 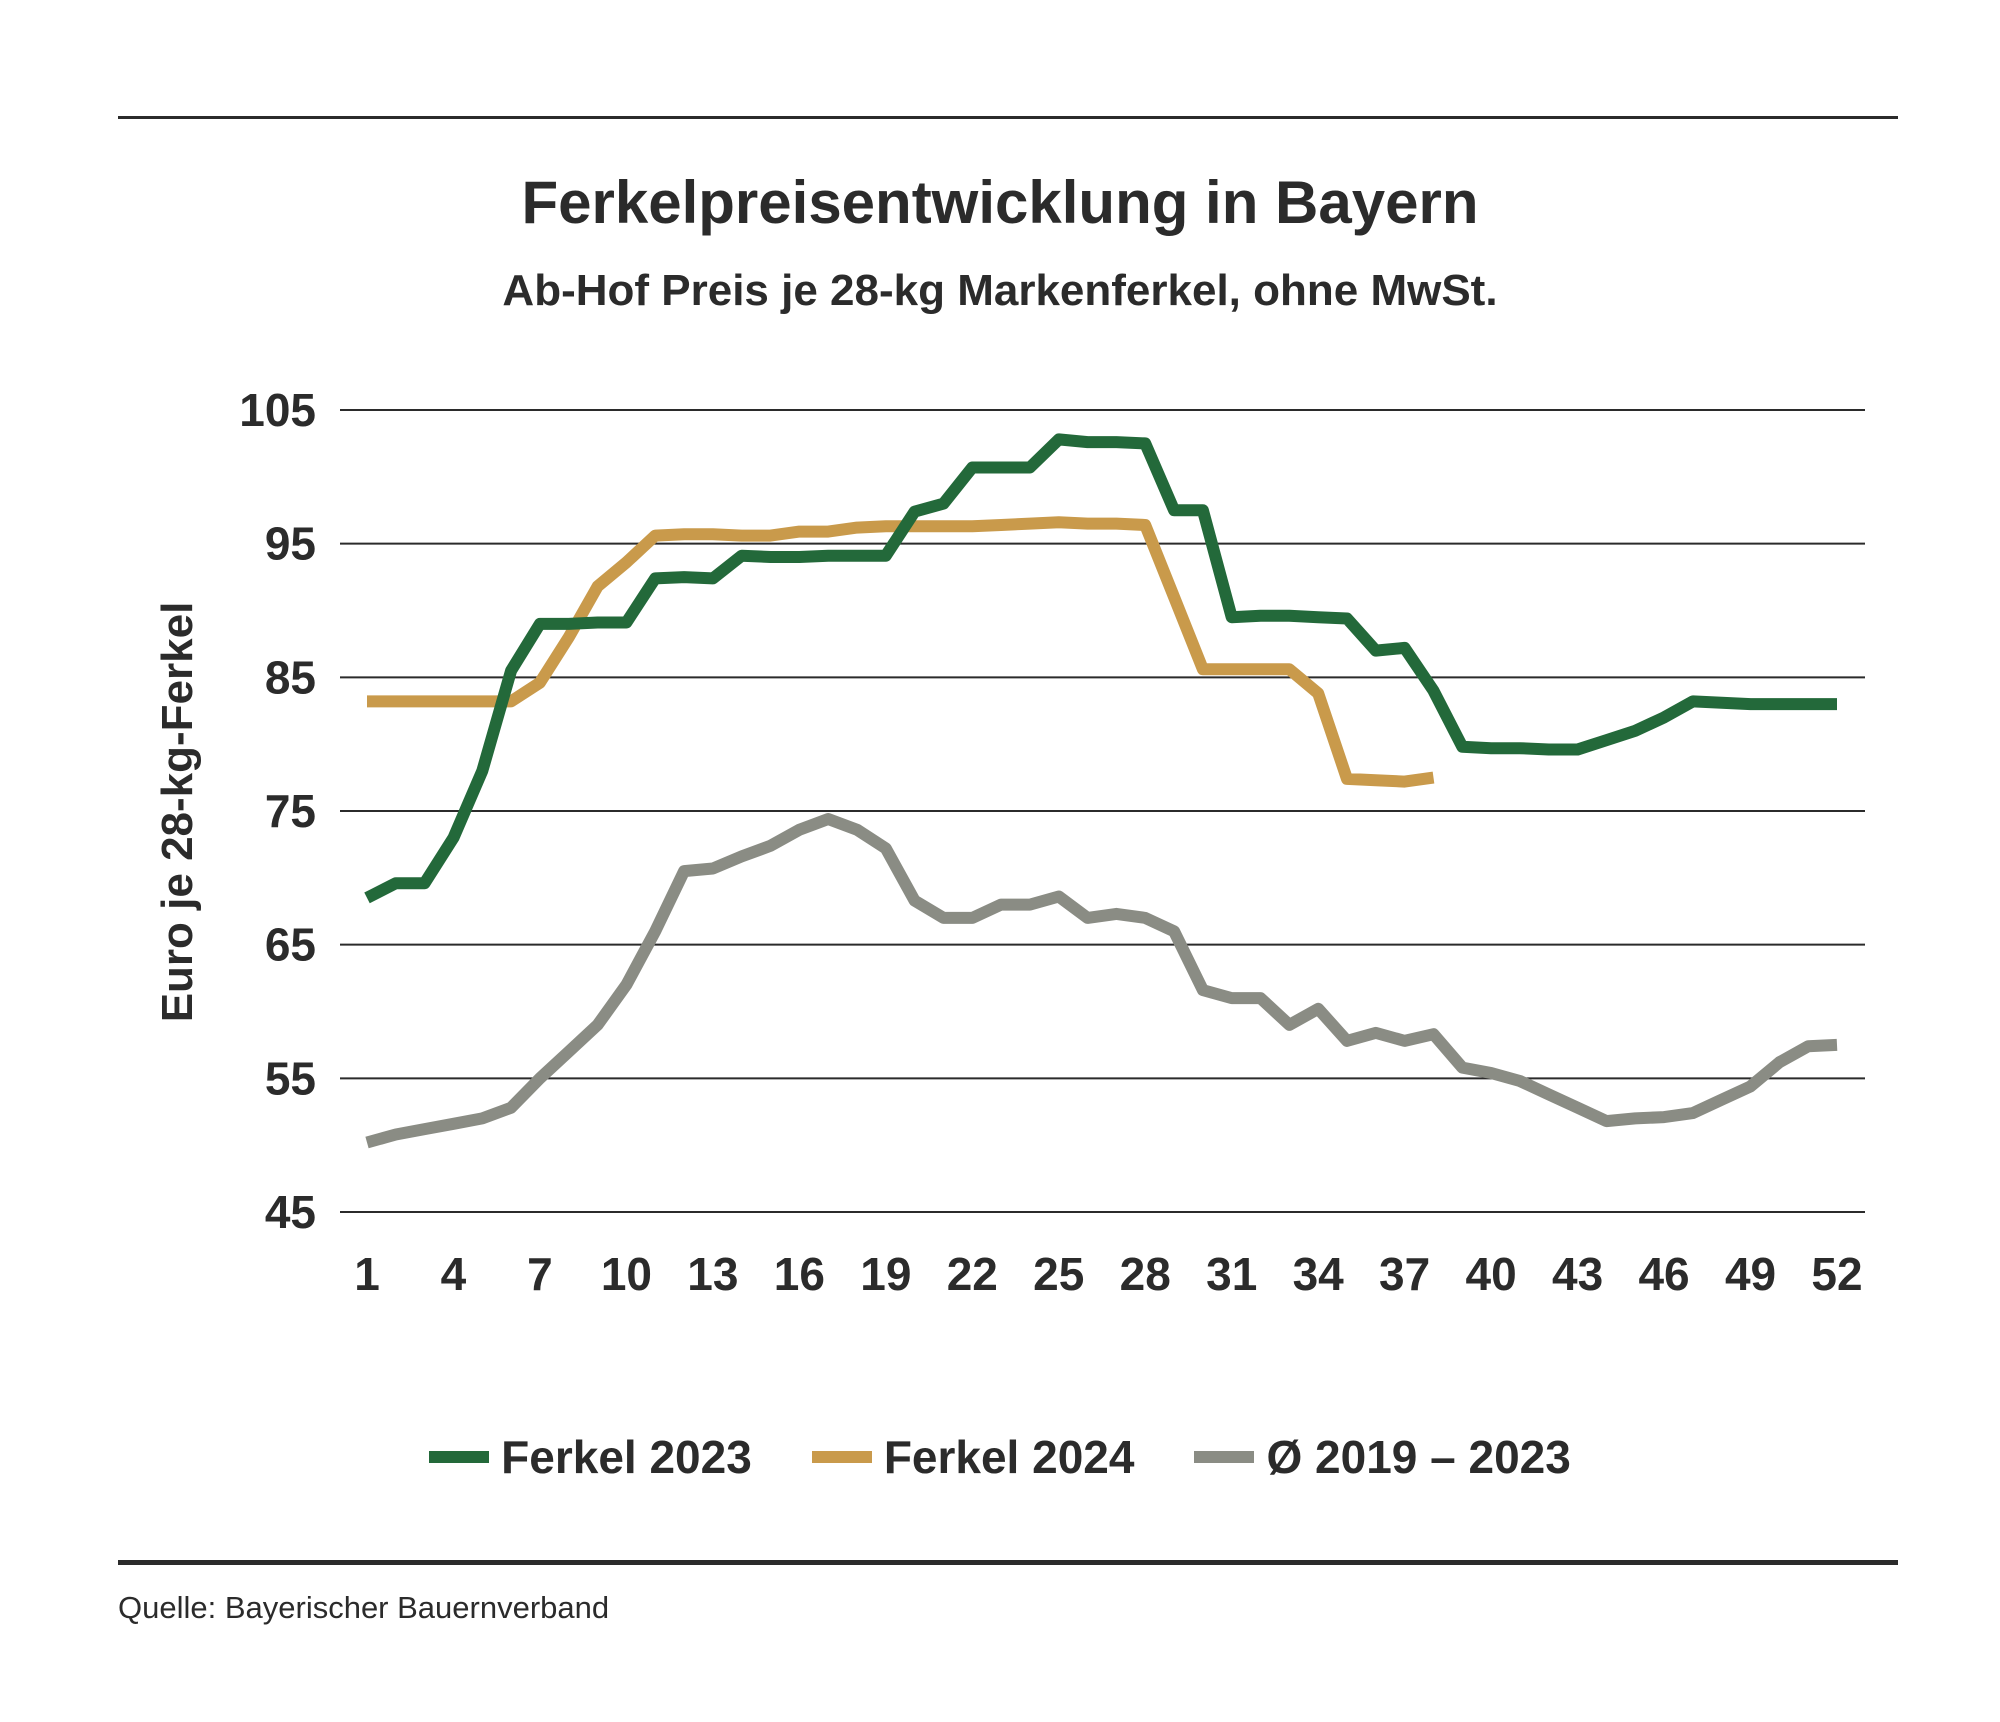 What do you see at coordinates (364, 1607) in the screenshot?
I see `source-note: Quelle: Bayerischer Bauernverband` at bounding box center [364, 1607].